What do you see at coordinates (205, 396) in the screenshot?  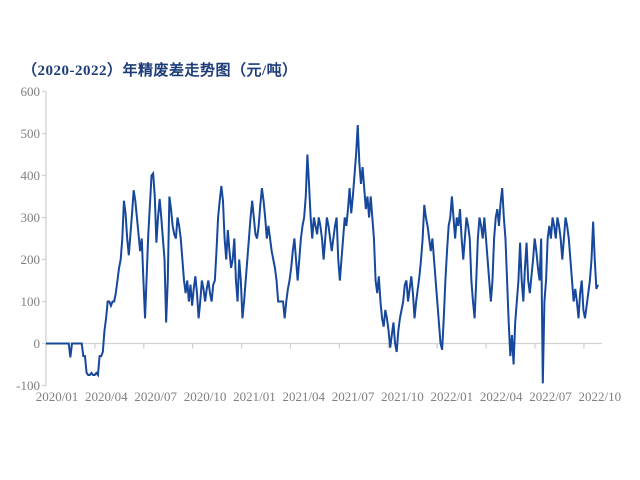 I see `x-tick-label: 2020/10` at bounding box center [205, 396].